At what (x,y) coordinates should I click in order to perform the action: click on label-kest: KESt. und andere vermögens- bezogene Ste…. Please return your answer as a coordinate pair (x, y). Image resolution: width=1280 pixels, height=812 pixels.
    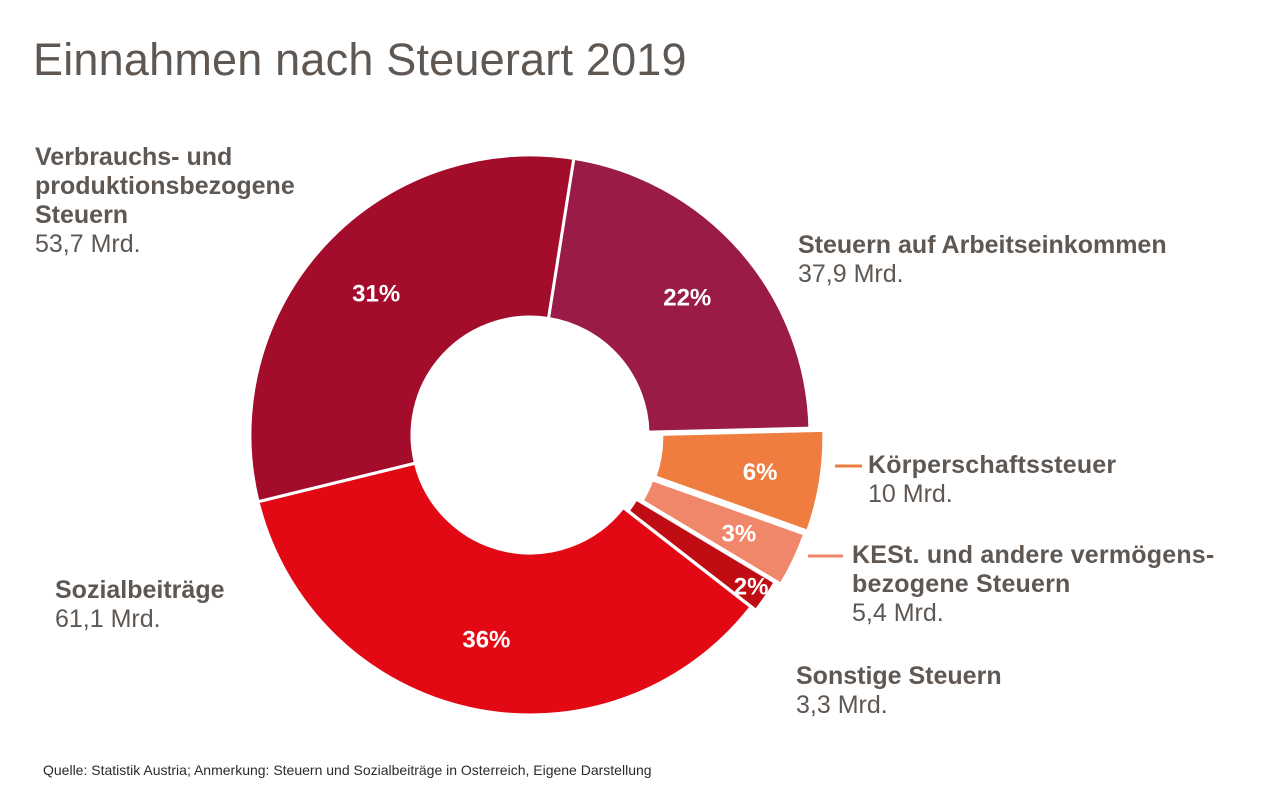
    Looking at the image, I should click on (1033, 584).